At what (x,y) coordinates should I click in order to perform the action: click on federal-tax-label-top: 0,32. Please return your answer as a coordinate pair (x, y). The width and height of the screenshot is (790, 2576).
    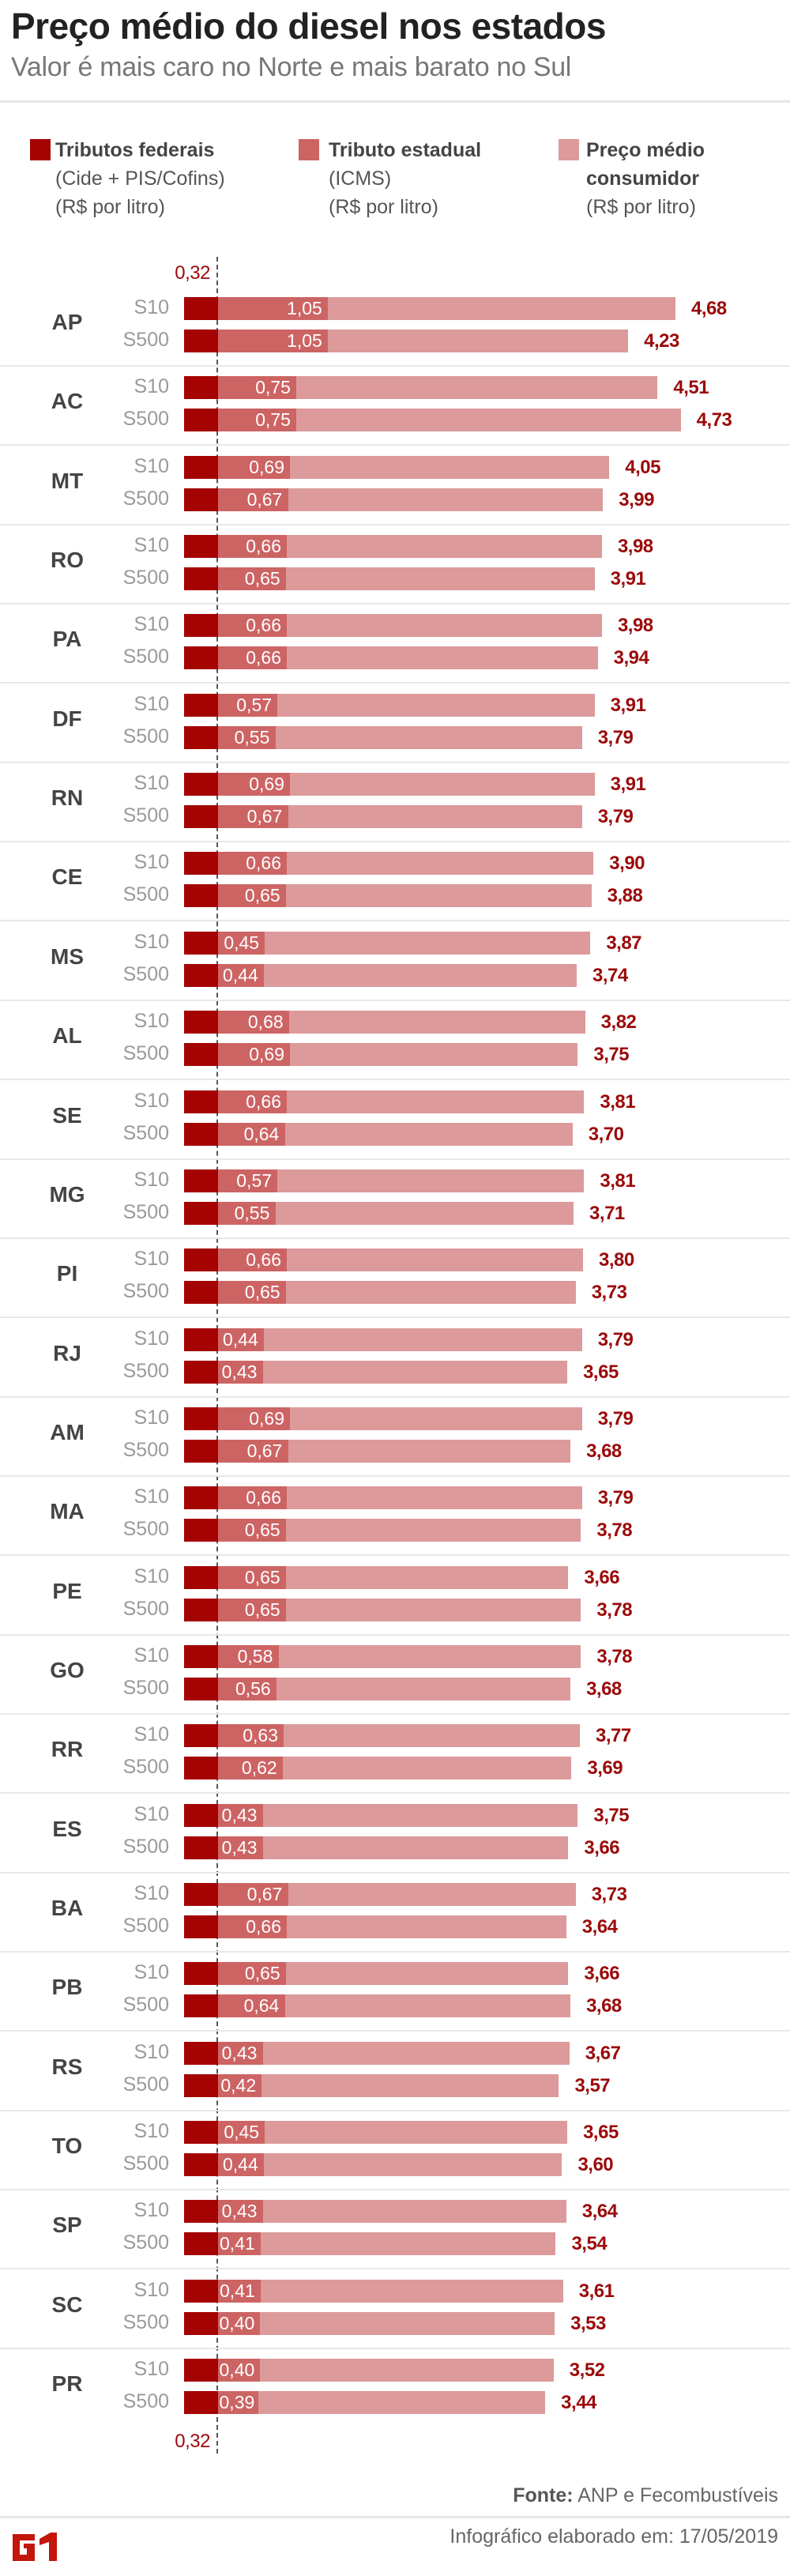
    Looking at the image, I should click on (193, 273).